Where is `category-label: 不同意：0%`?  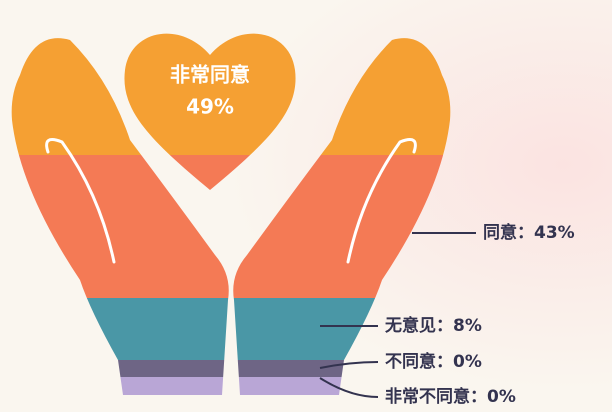 category-label: 不同意：0% is located at coordinates (433, 361).